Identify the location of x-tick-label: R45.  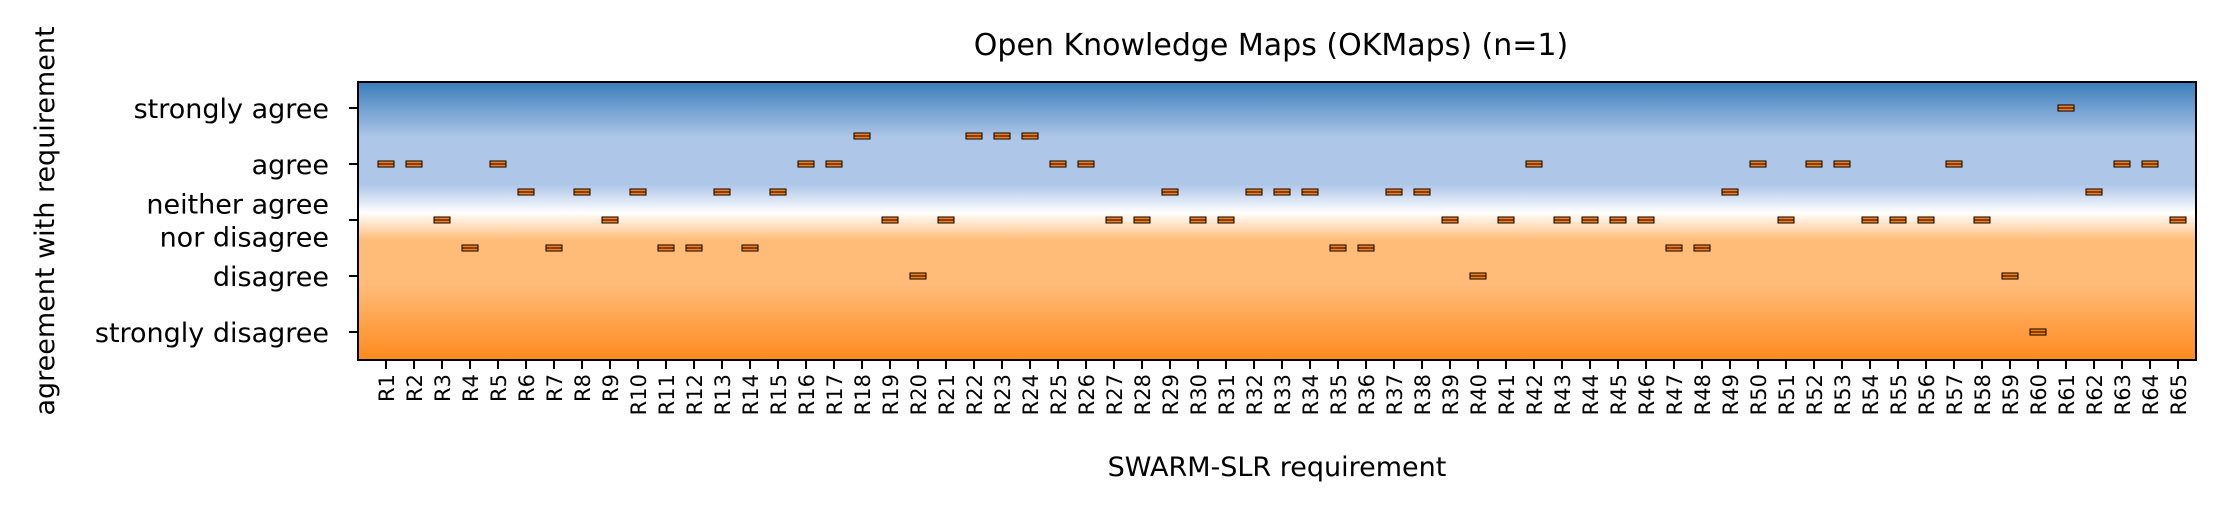
(1619, 394).